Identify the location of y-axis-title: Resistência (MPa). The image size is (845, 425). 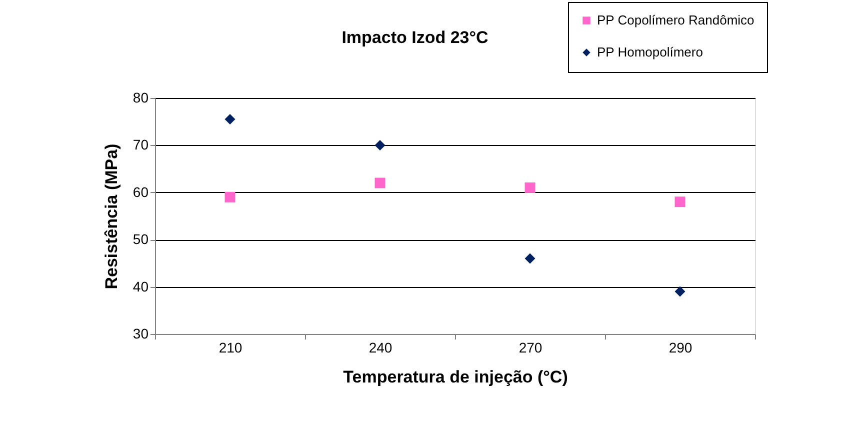
(111, 217).